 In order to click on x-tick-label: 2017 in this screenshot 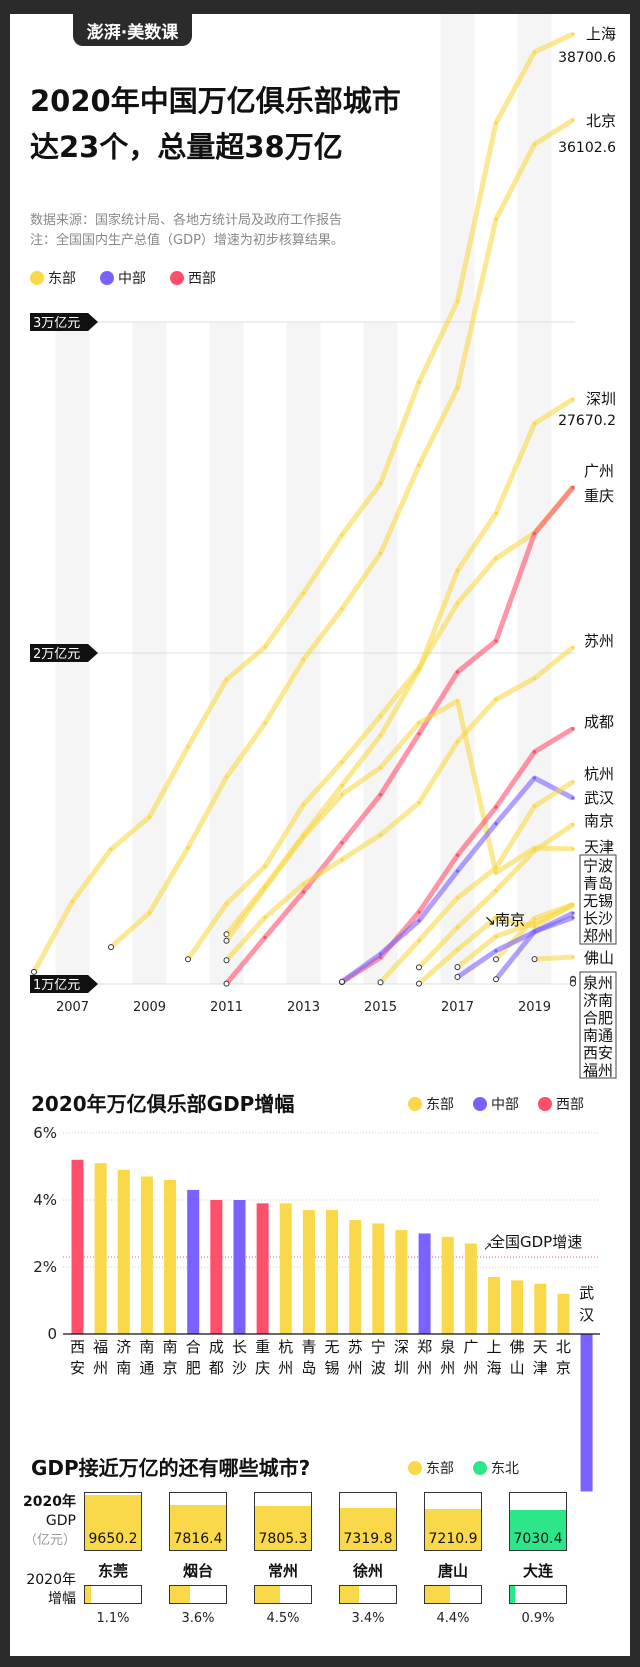, I will do `click(457, 1007)`.